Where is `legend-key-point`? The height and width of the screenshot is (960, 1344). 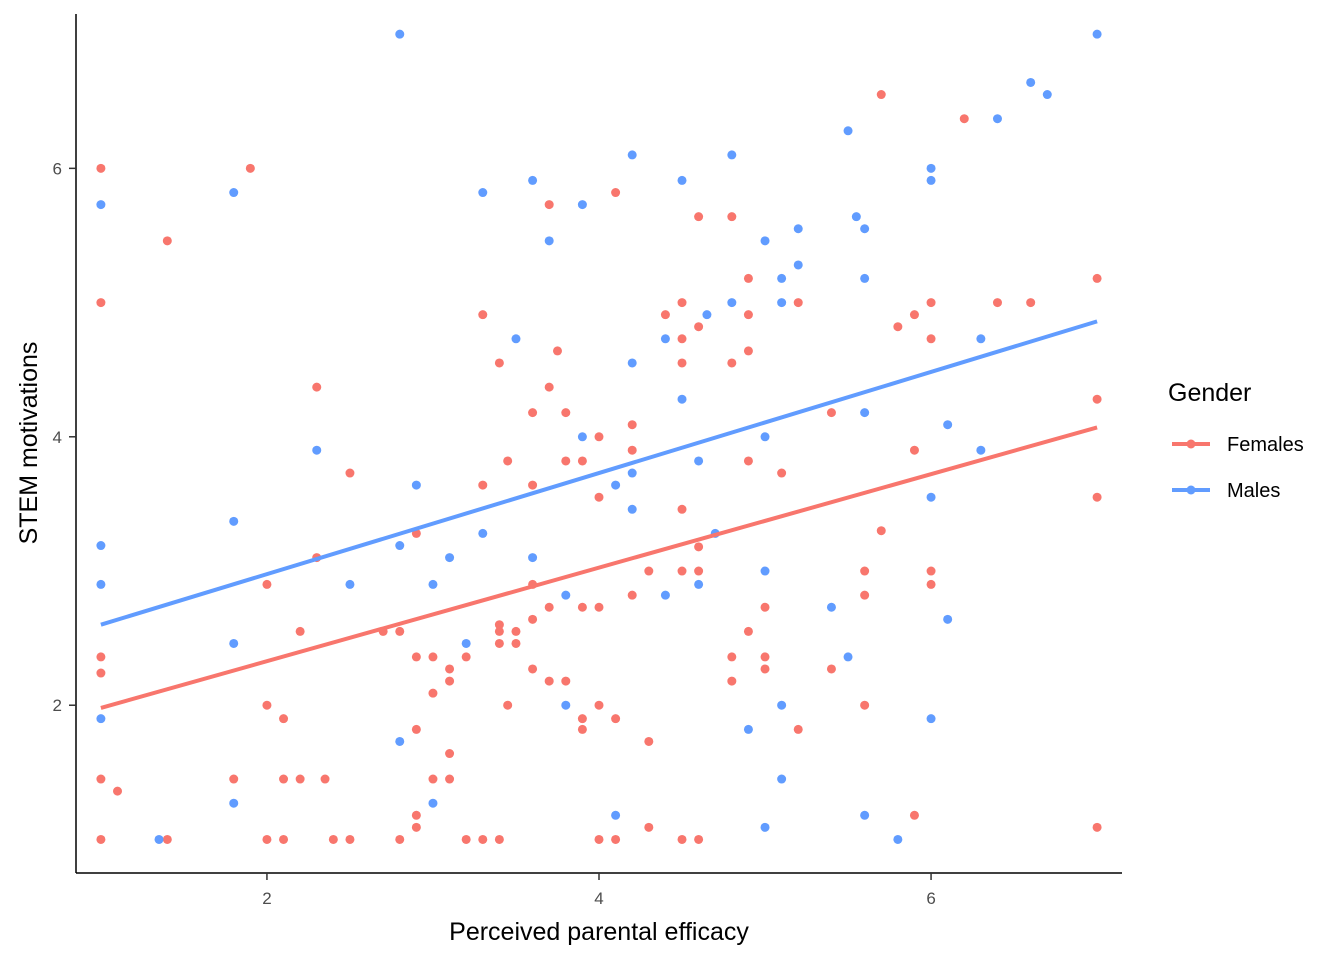 legend-key-point is located at coordinates (1191, 444).